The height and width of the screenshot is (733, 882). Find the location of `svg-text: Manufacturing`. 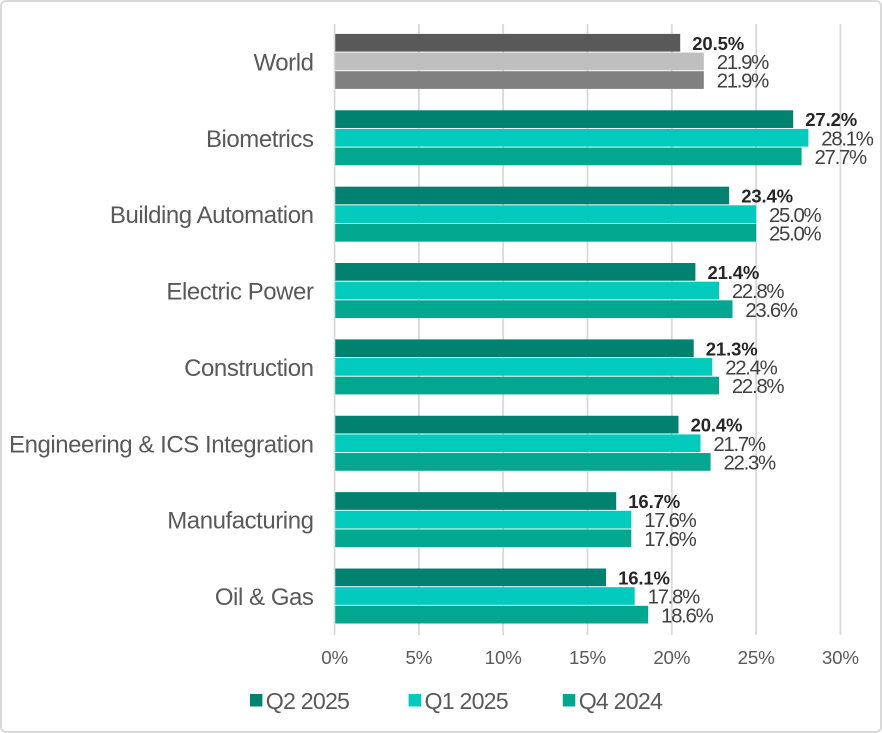

svg-text: Manufacturing is located at coordinates (240, 521).